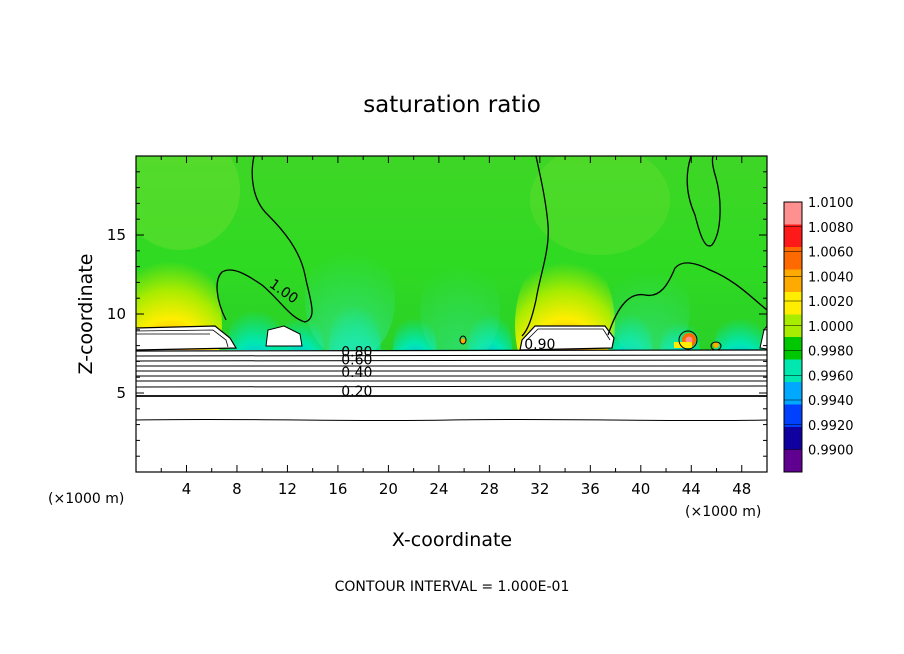 This screenshot has height=654, width=904. What do you see at coordinates (438, 489) in the screenshot?
I see `x-tick-label: 24` at bounding box center [438, 489].